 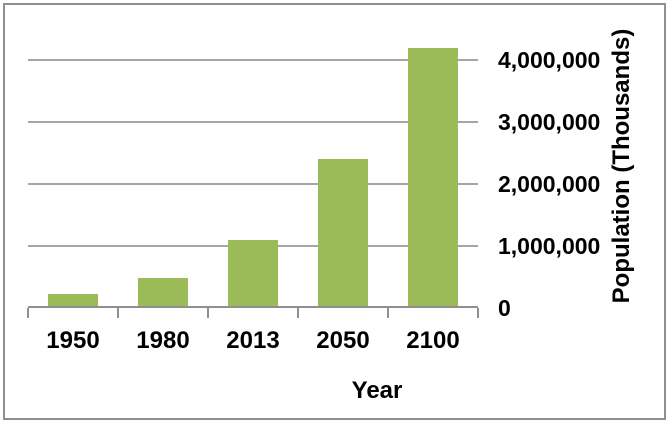 I want to click on y-axis-title: Population (Thousands), so click(x=621, y=166).